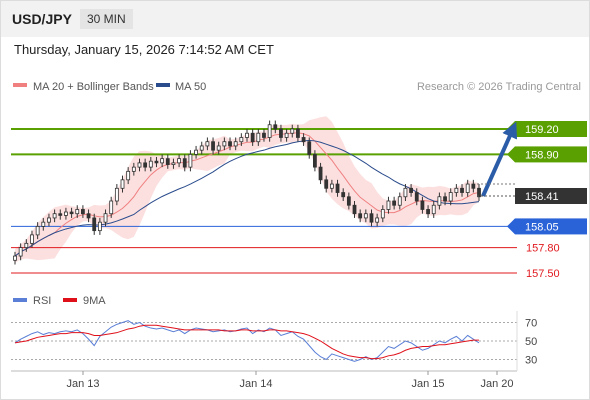  What do you see at coordinates (531, 324) in the screenshot?
I see `rsi-tick-70: 70` at bounding box center [531, 324].